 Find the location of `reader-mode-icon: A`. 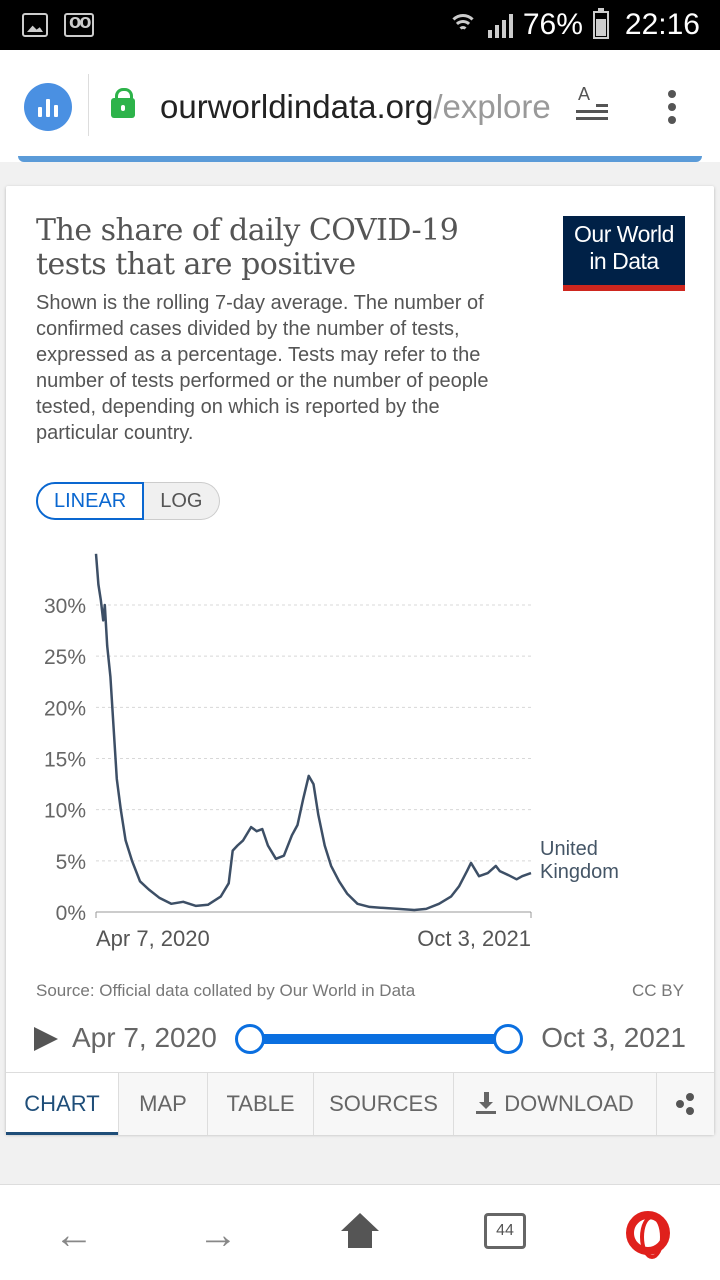

reader-mode-icon: A is located at coordinates (592, 102).